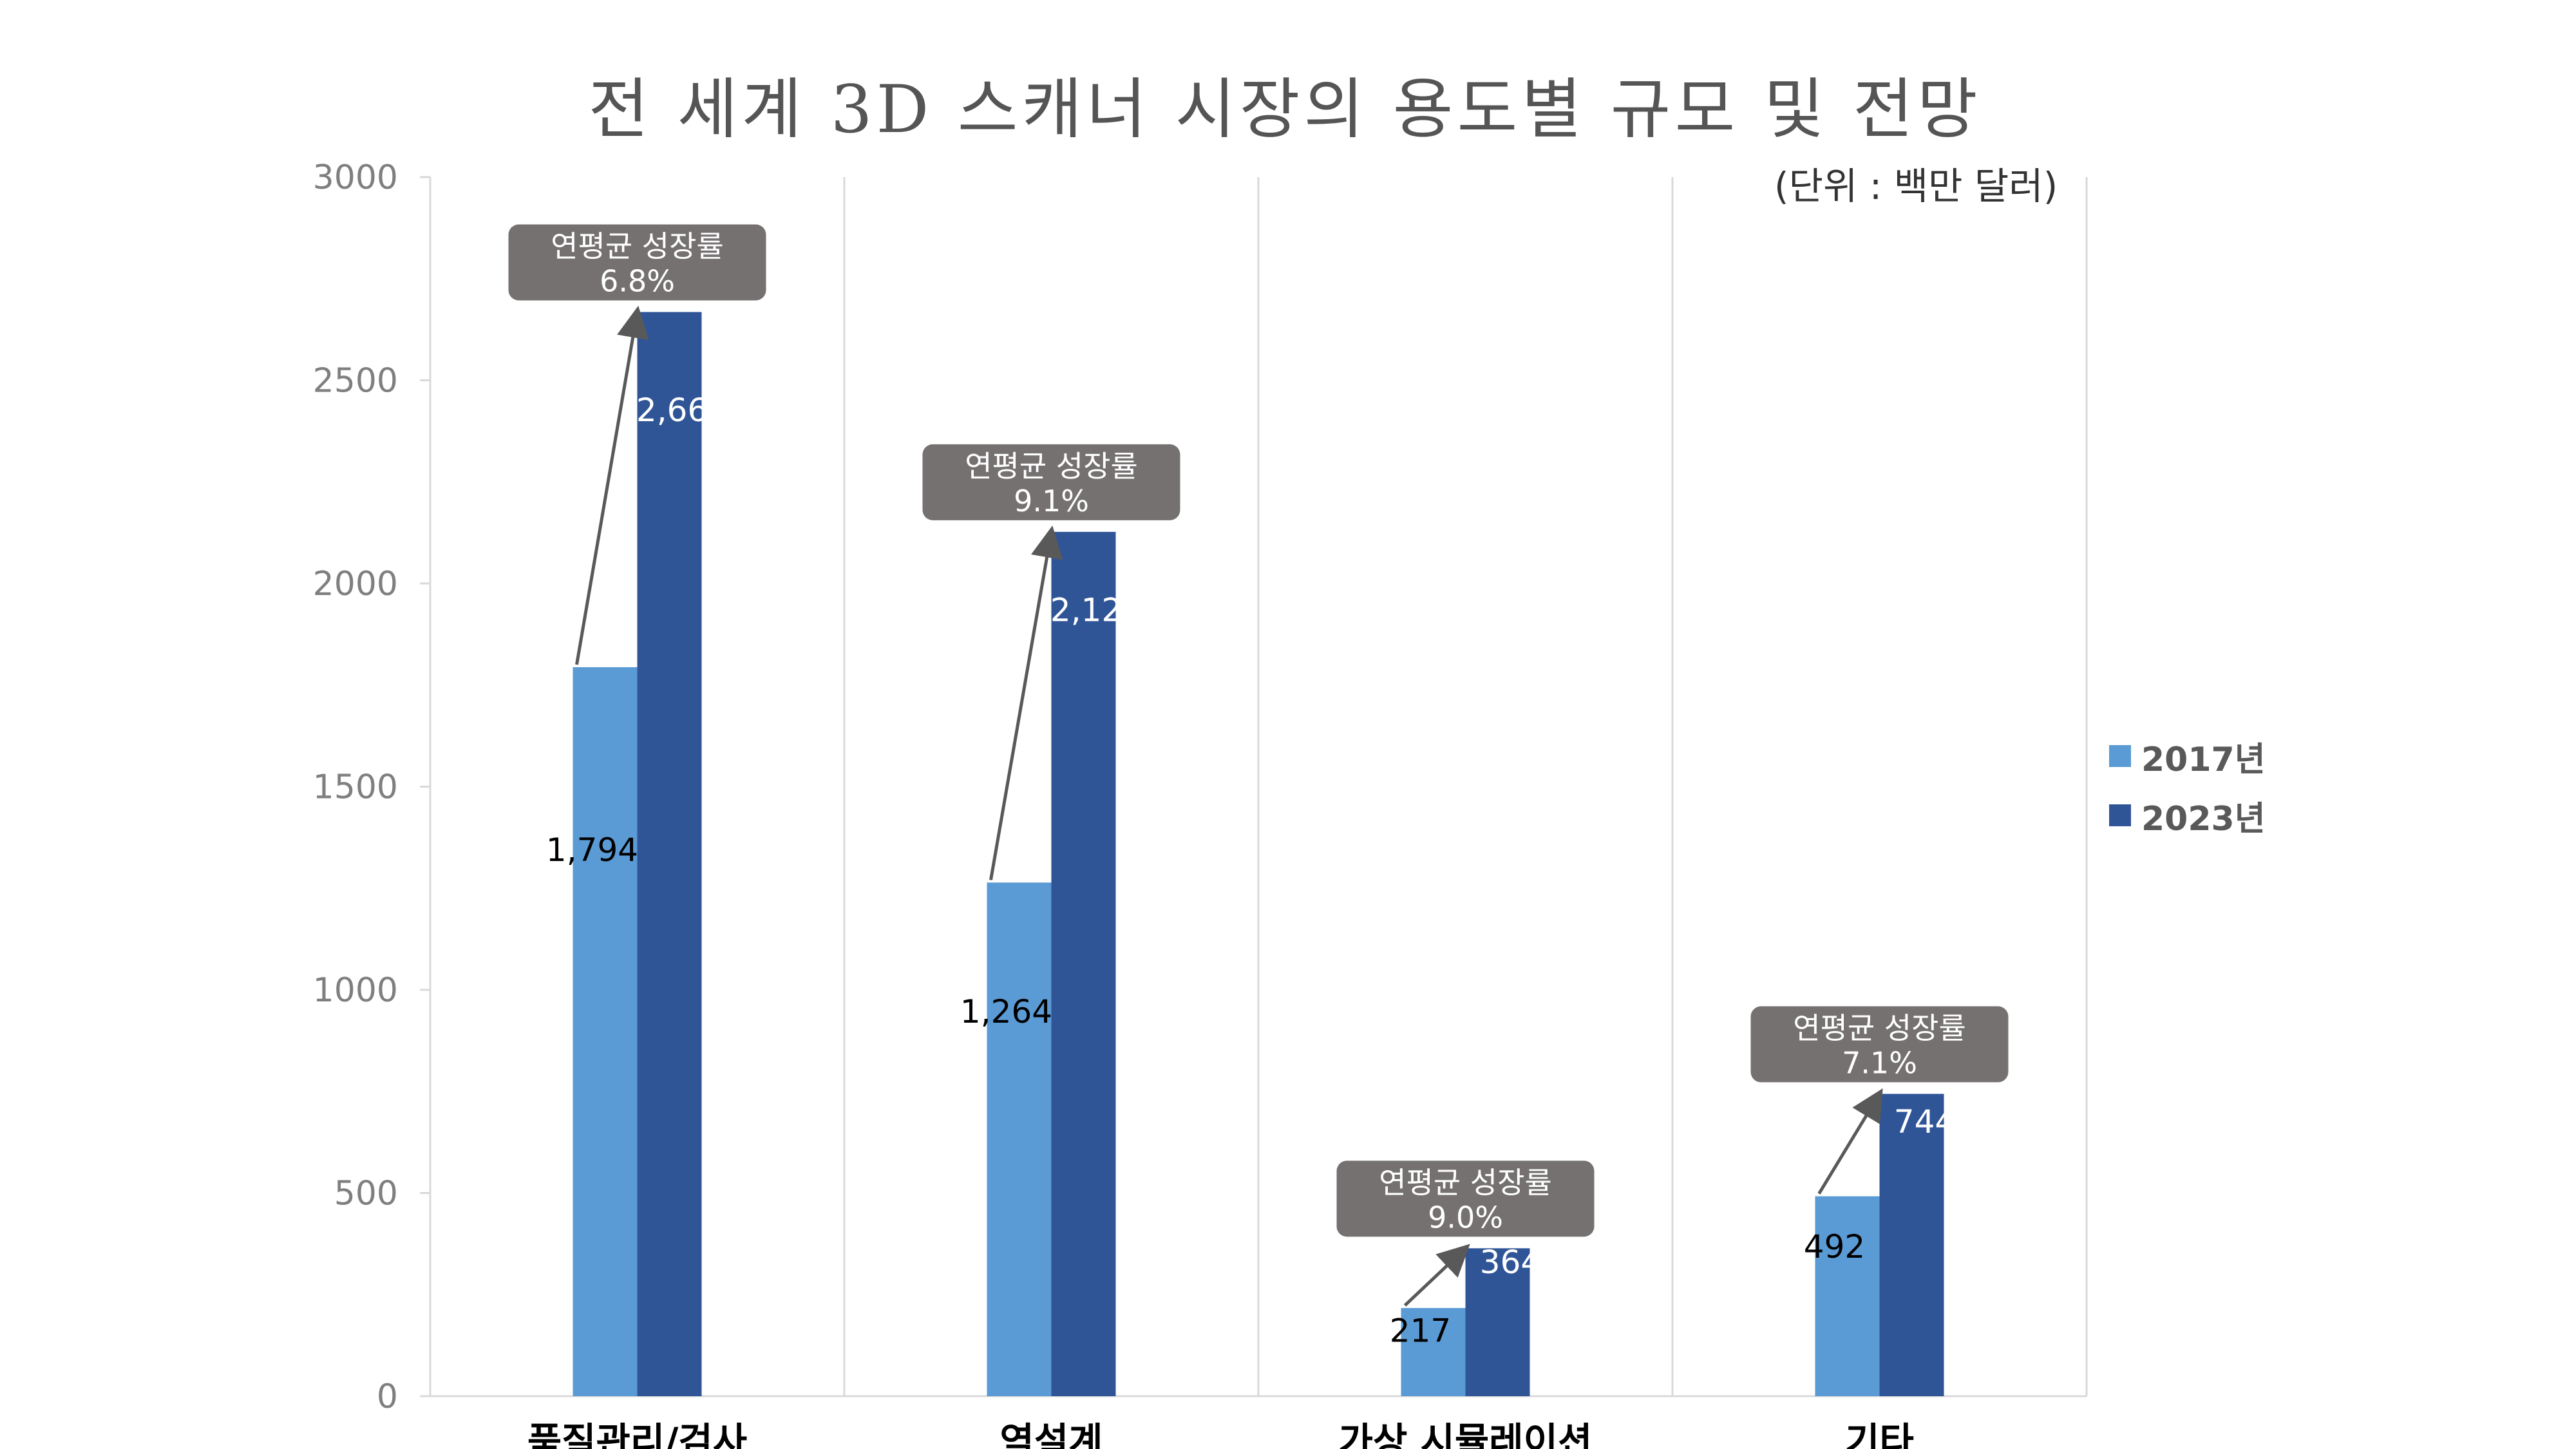 The height and width of the screenshot is (1449, 2576). Describe the element at coordinates (1466, 1434) in the screenshot. I see `x-category-label: 가상 시뮬레이션` at that location.